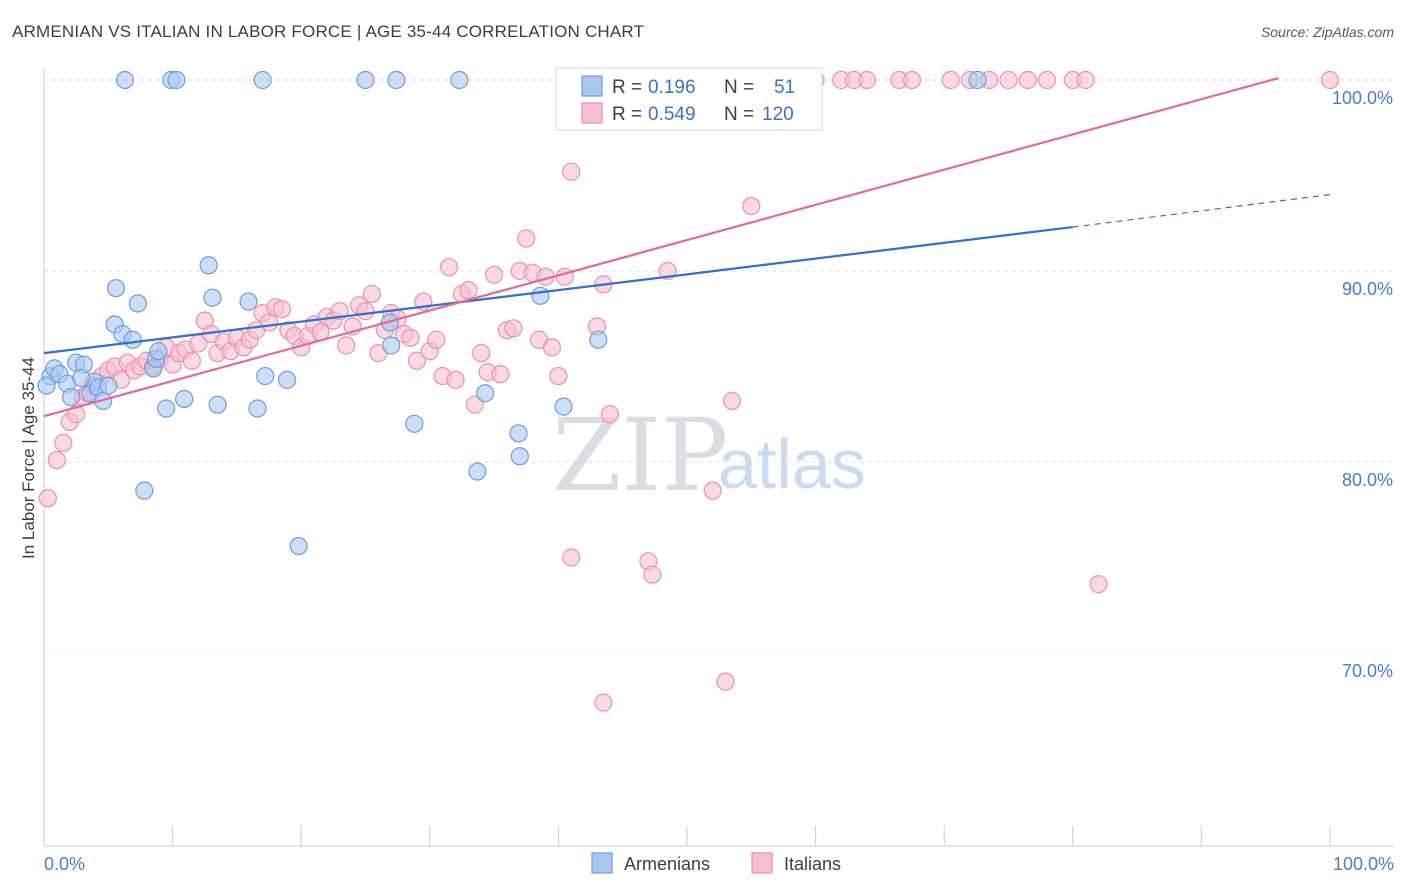 The image size is (1406, 892). What do you see at coordinates (1367, 480) in the screenshot?
I see `y-tick-label-80: 80.0%` at bounding box center [1367, 480].